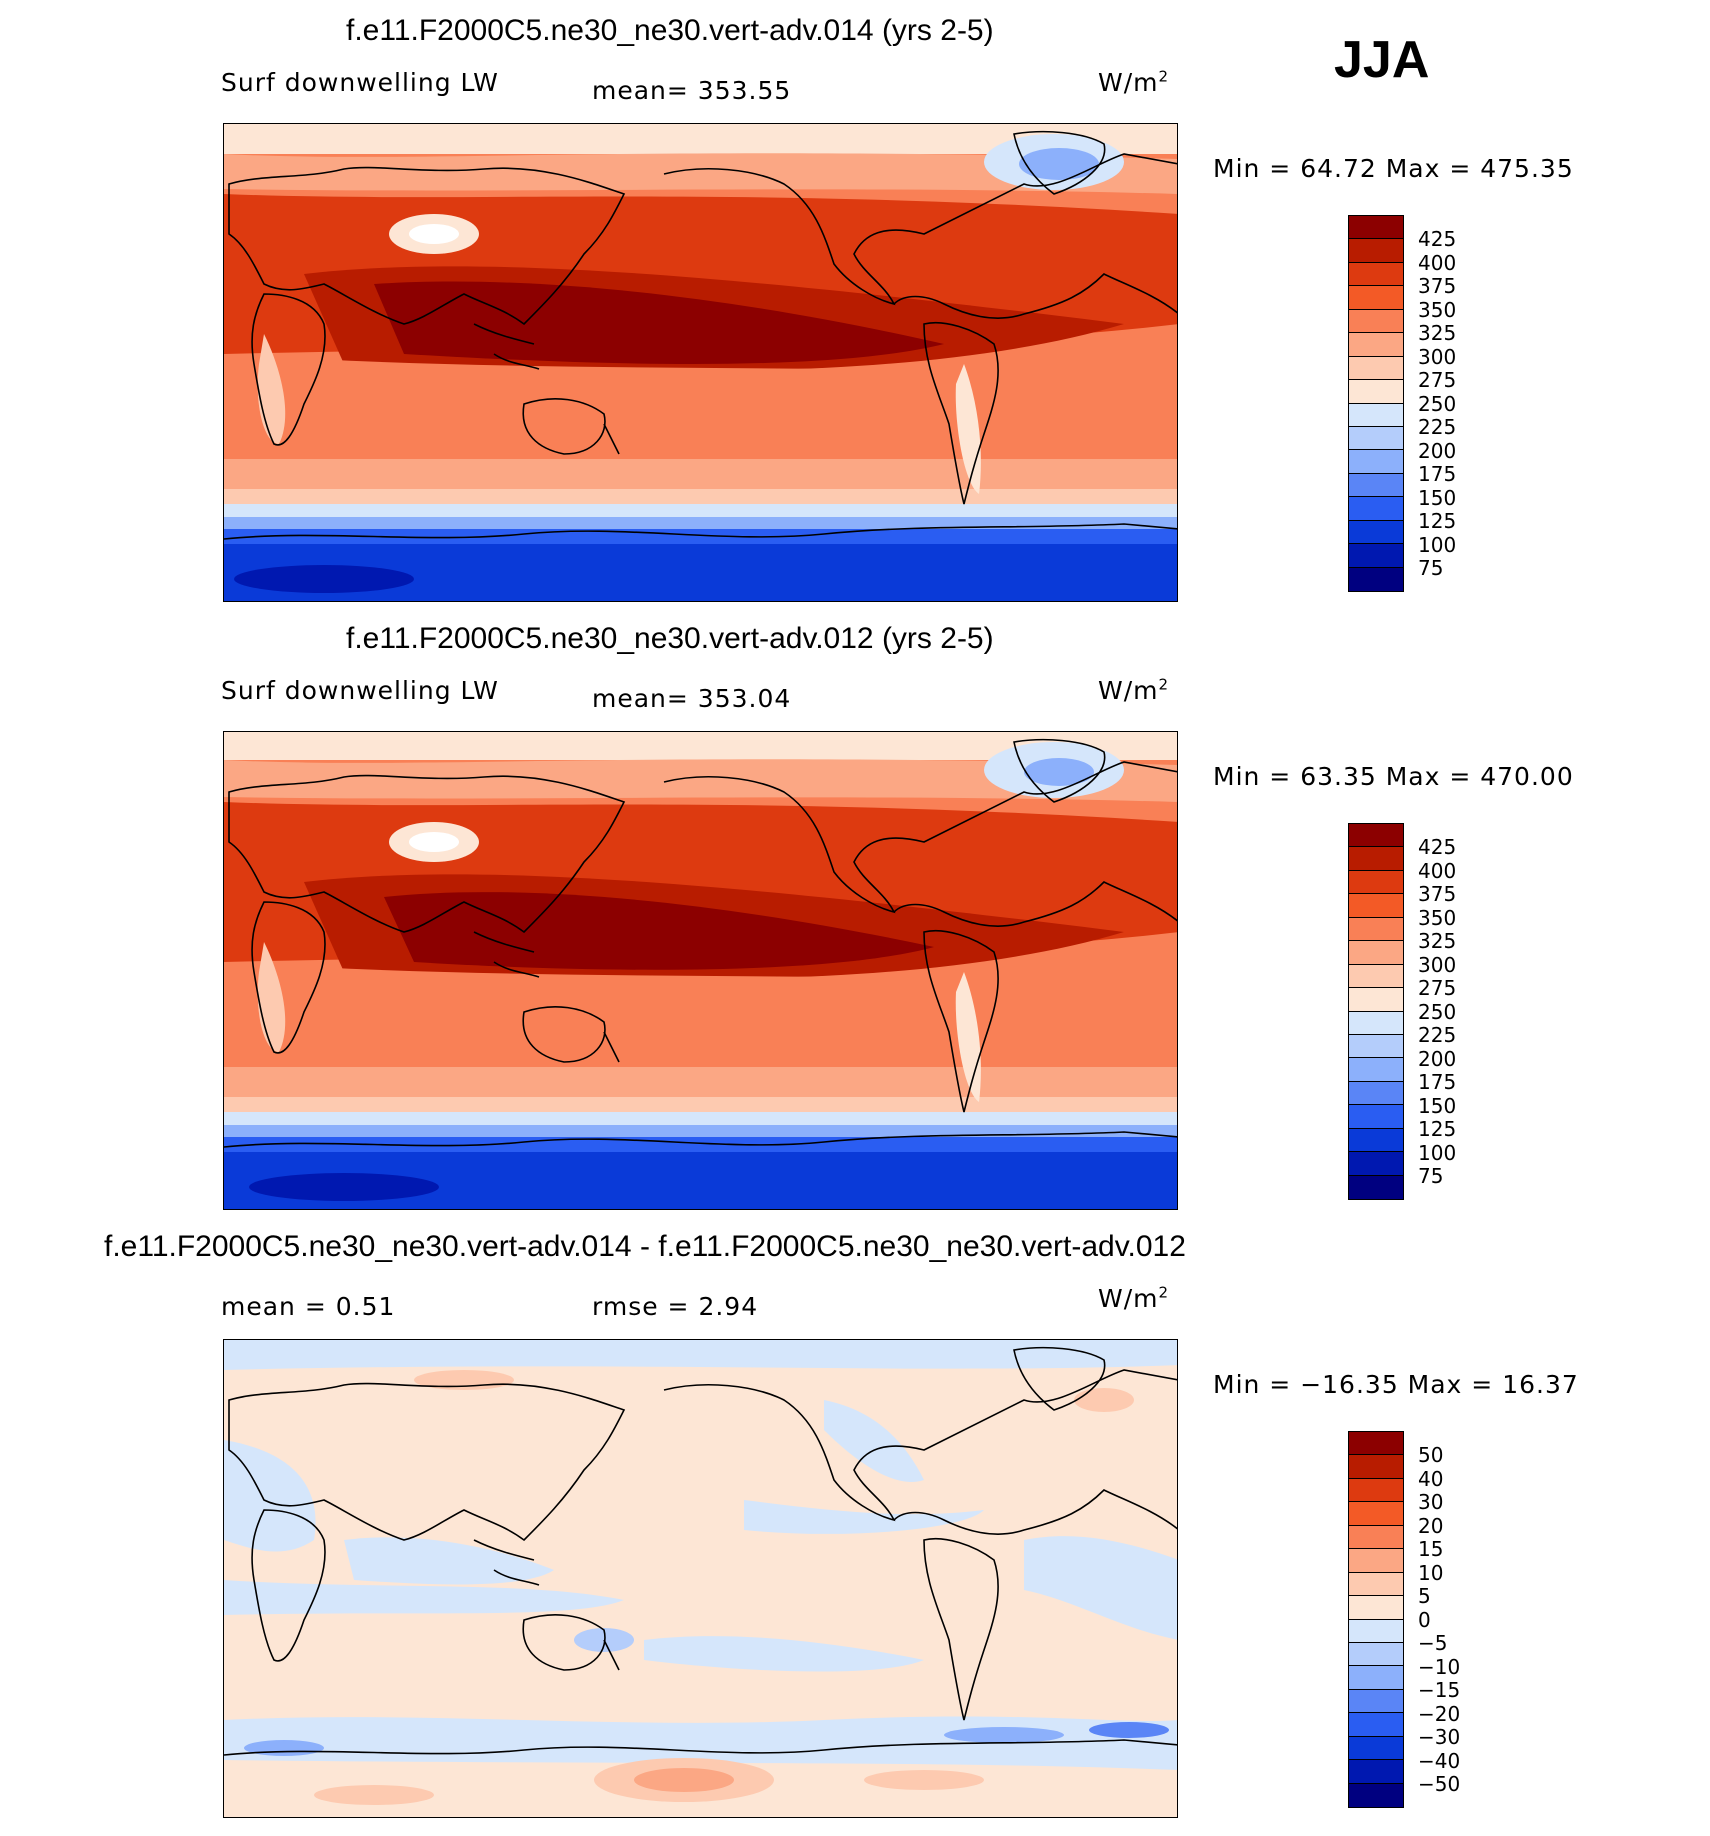 The image size is (1710, 1836). Describe the element at coordinates (692, 90) in the screenshot. I see `panel-1-mean-label: mean= 353.55` at that location.